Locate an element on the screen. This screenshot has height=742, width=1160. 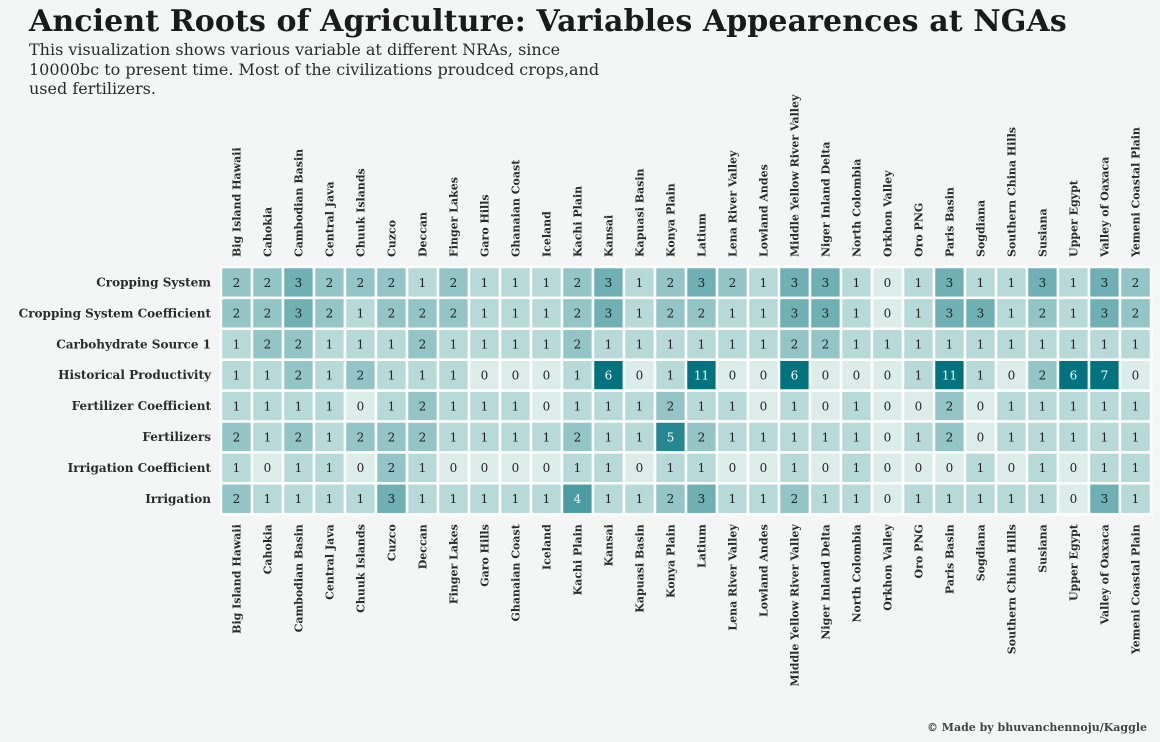
column-label-bottom: Yemeni Coastal Plain is located at coordinates (1136, 589).